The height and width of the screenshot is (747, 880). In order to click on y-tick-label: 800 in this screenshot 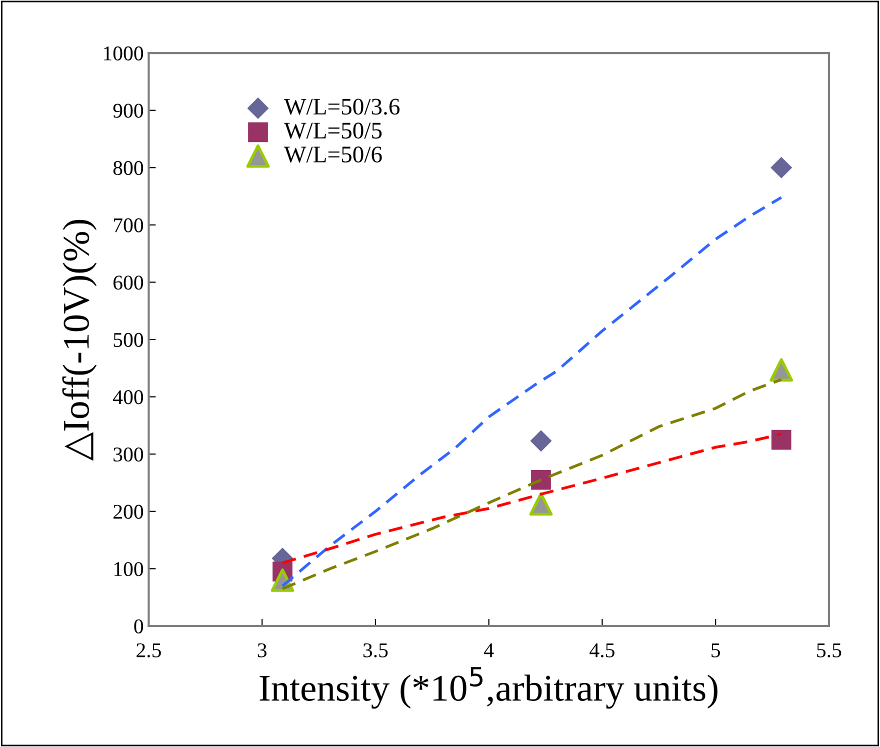, I will do `click(128, 168)`.